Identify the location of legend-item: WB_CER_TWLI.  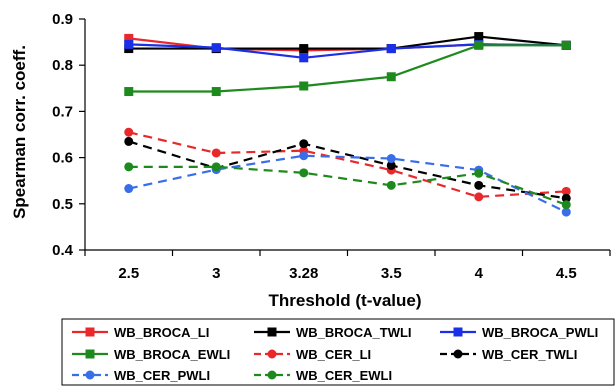
(508, 354).